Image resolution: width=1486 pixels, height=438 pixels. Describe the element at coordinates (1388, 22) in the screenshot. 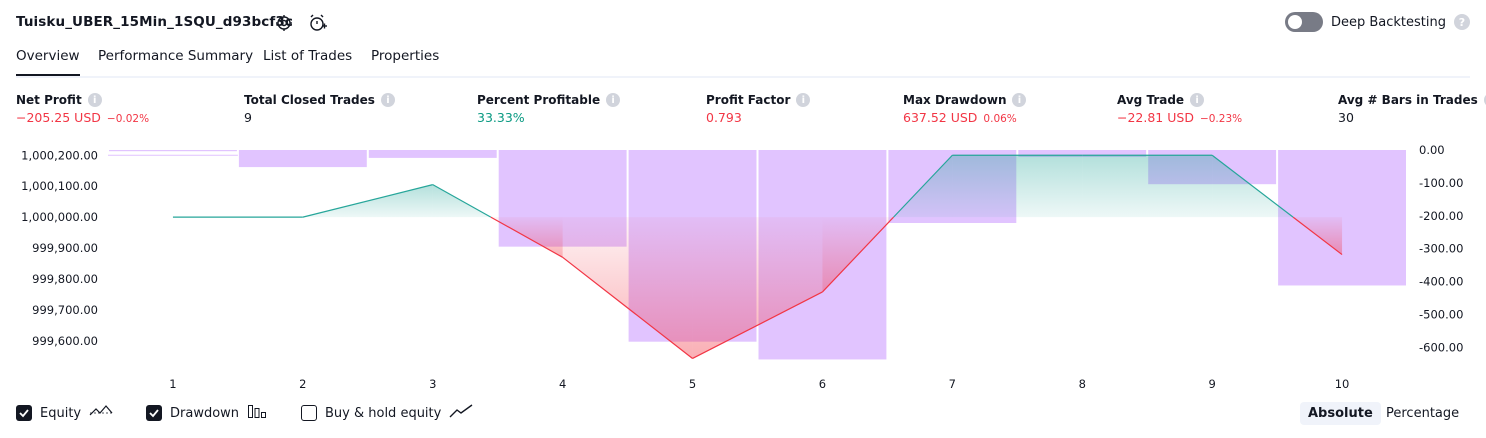

I see `deep-backtesting-label: Deep Backtesting` at that location.